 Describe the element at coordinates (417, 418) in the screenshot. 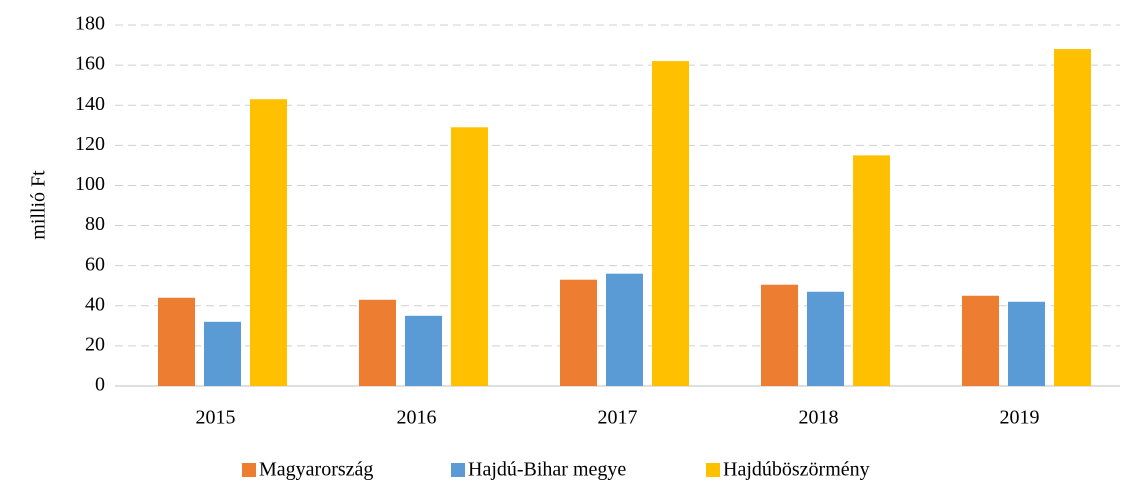

I see `x-tick-label: 2016` at that location.